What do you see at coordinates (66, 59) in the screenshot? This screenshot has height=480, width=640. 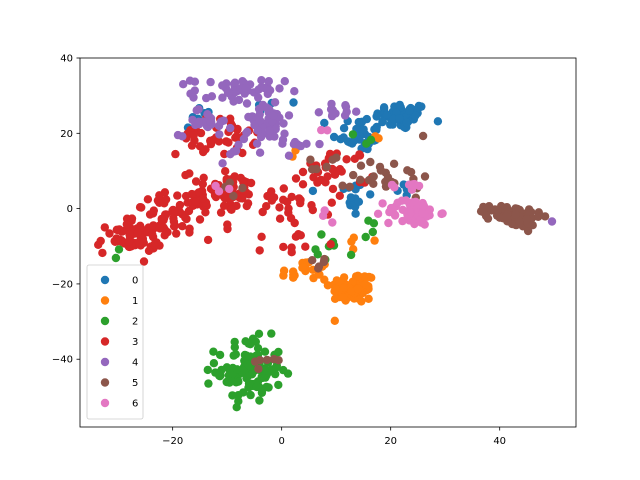 I see `y-tick-label: 40` at bounding box center [66, 59].